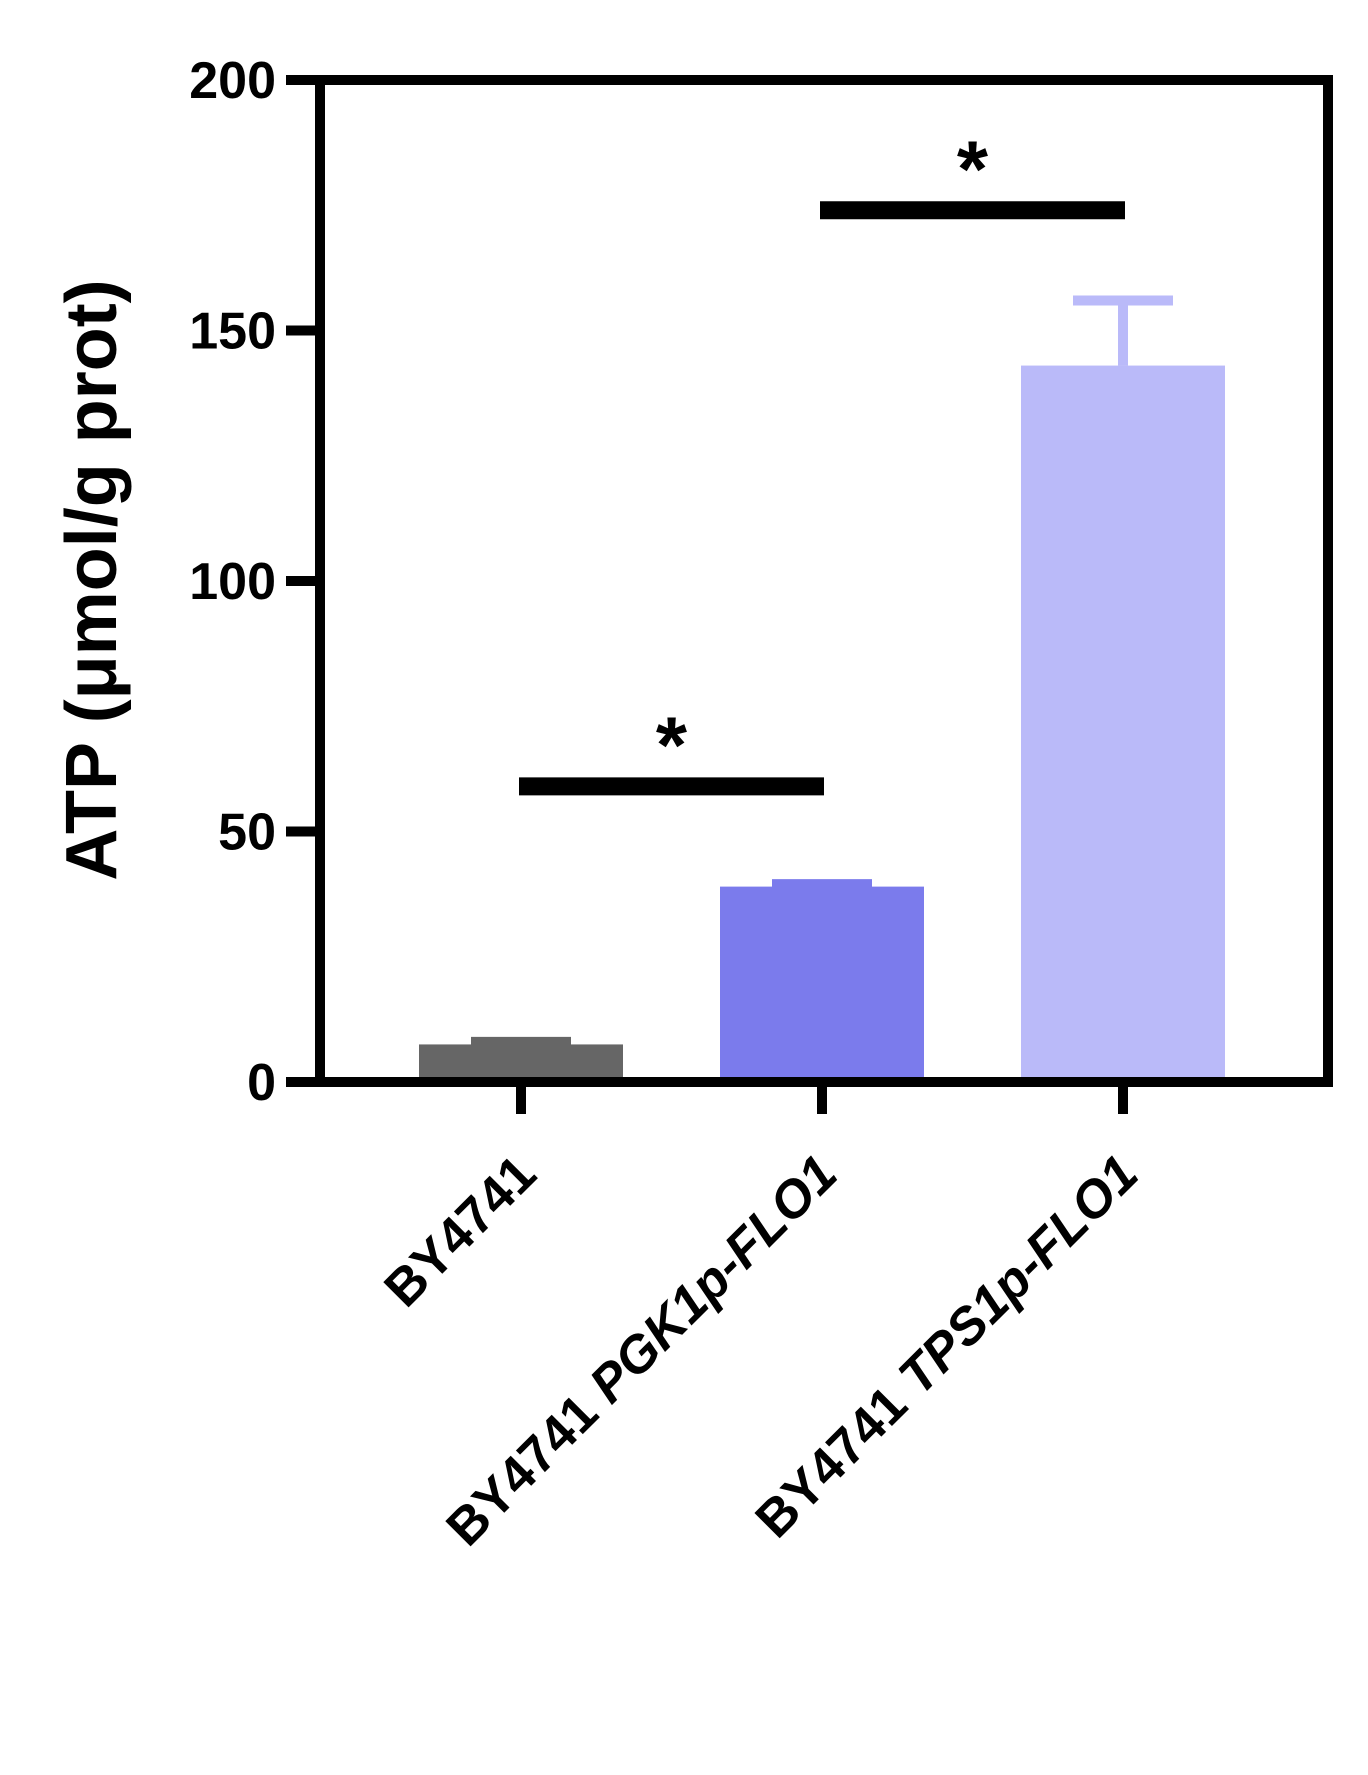  Describe the element at coordinates (232, 582) in the screenshot. I see `y-tick-label-100: 100` at that location.